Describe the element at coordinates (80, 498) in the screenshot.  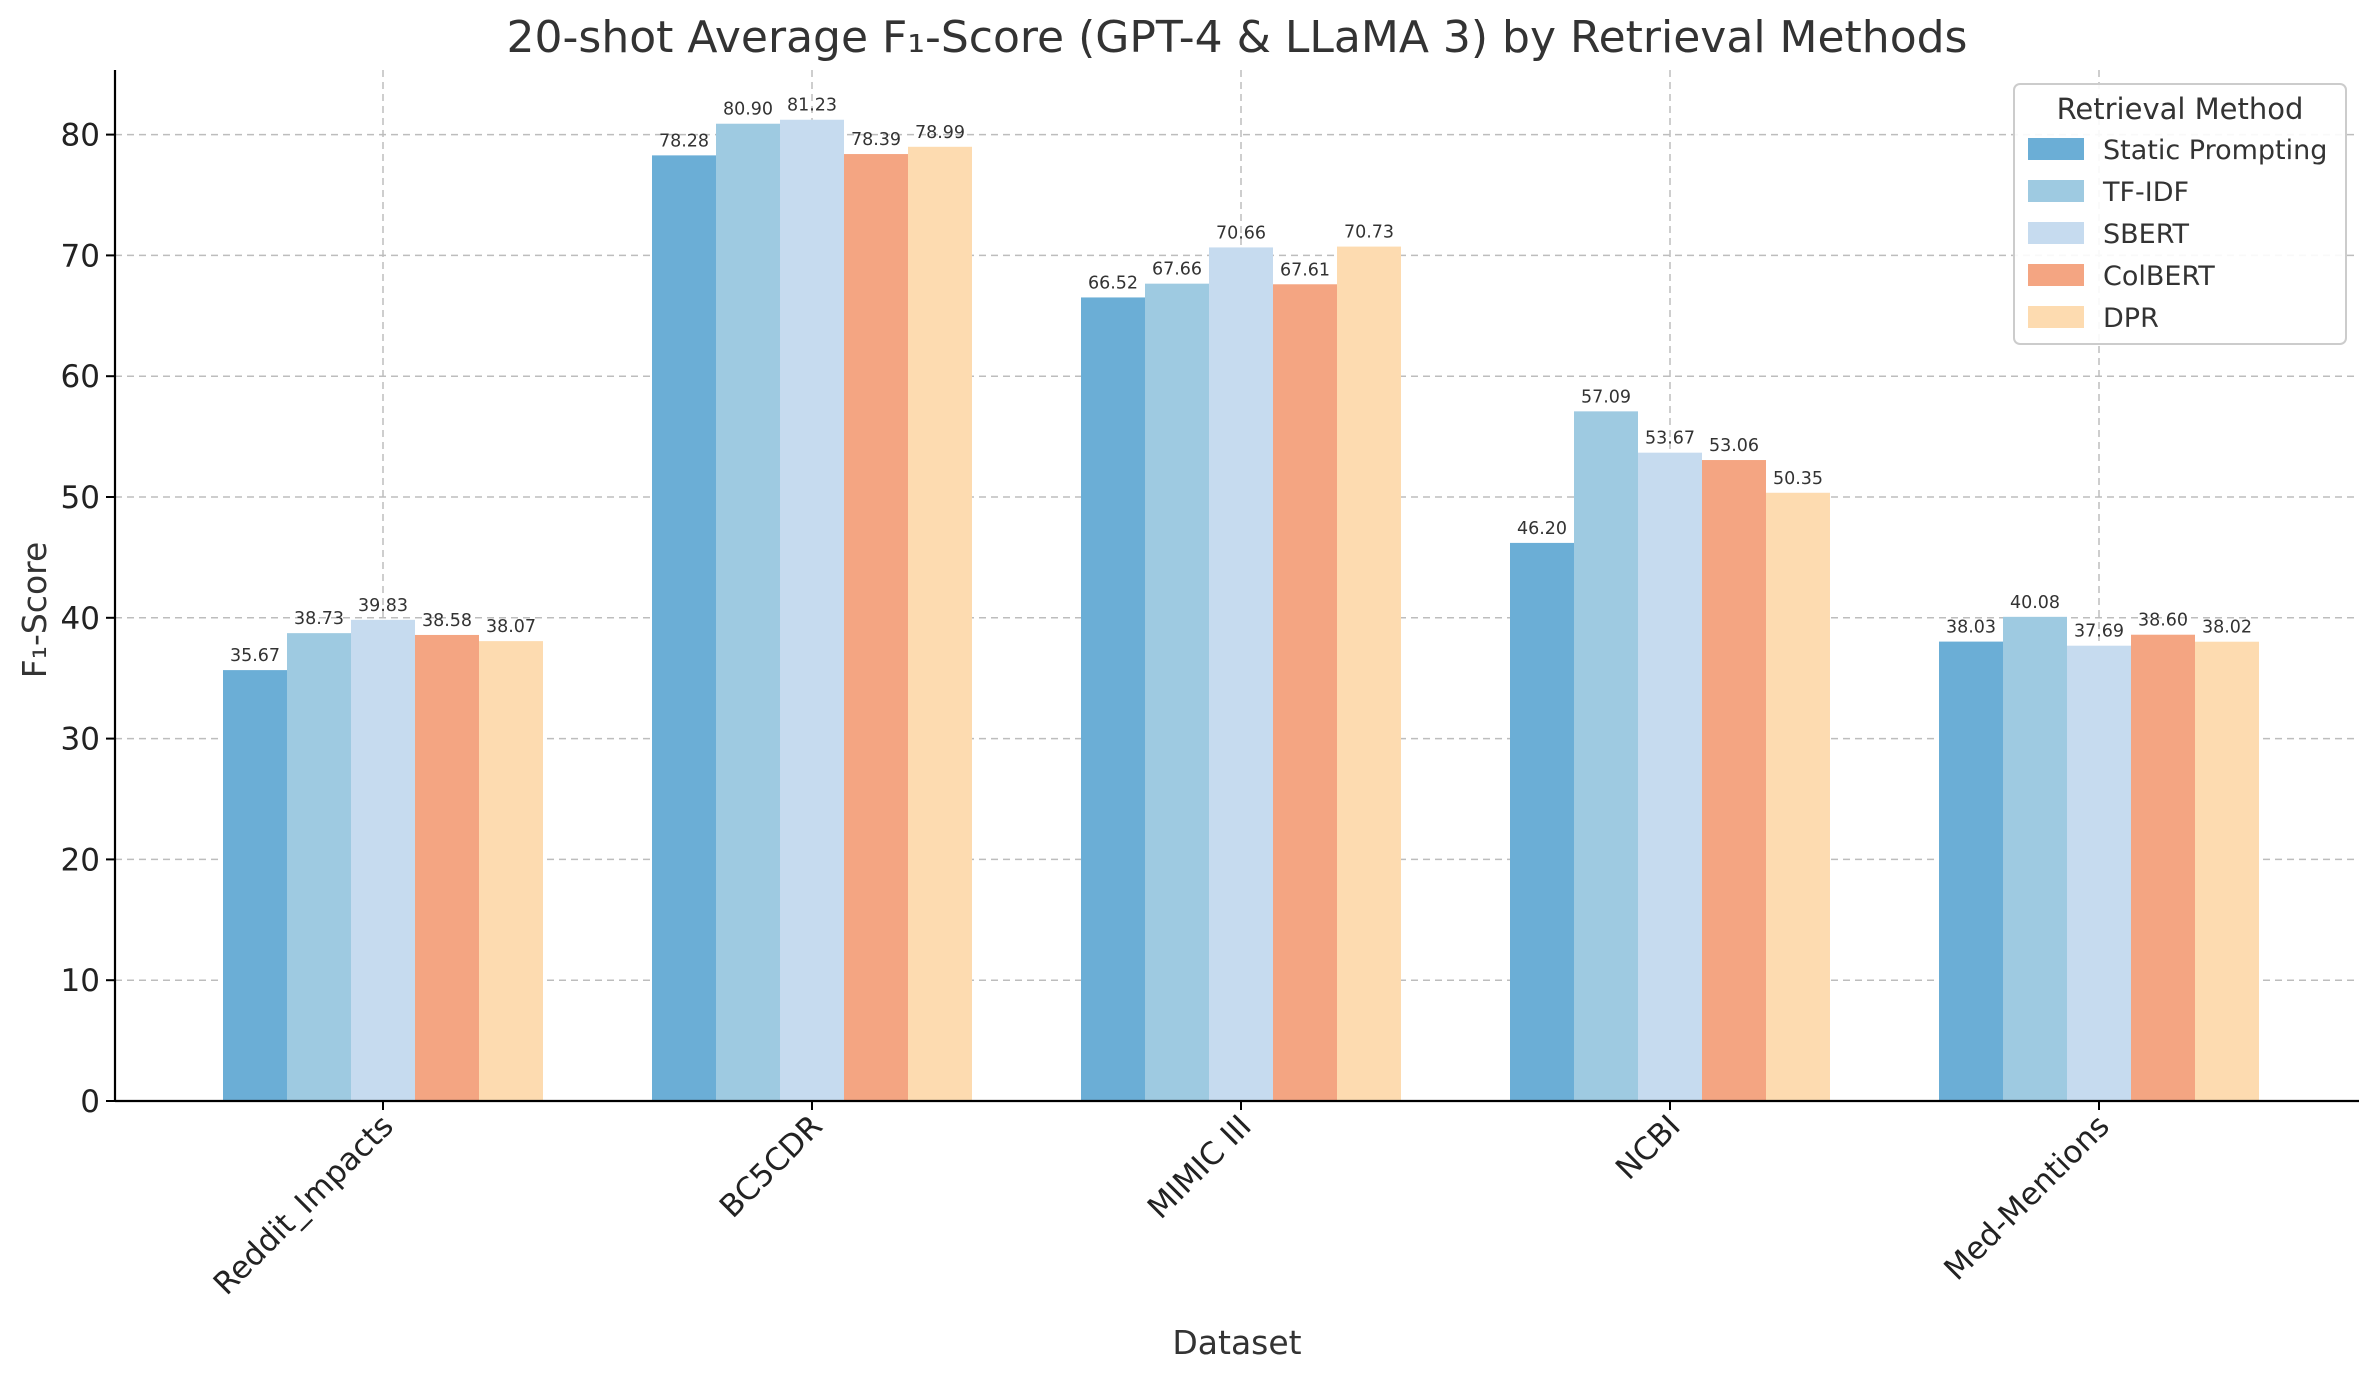
I see `y-tick-label: 50` at that location.